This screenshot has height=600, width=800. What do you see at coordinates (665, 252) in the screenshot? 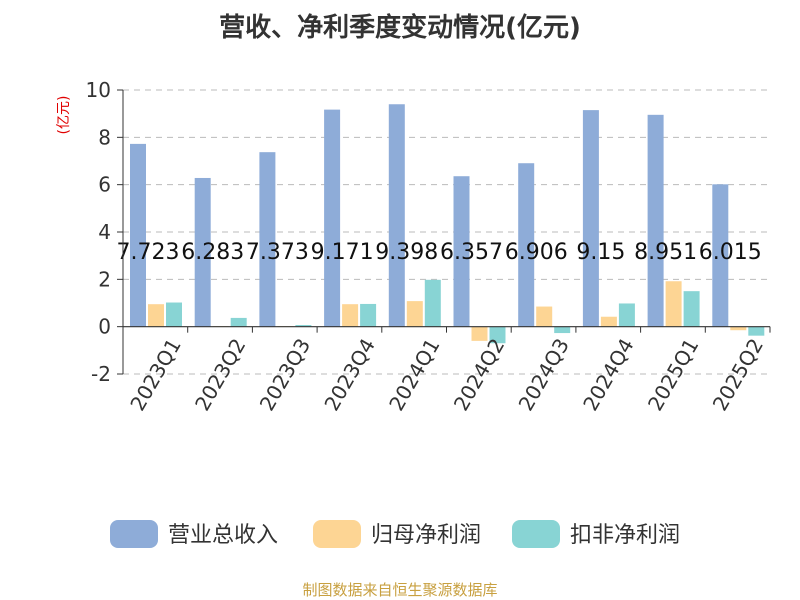
I see `data-label: 8.951` at bounding box center [665, 252].